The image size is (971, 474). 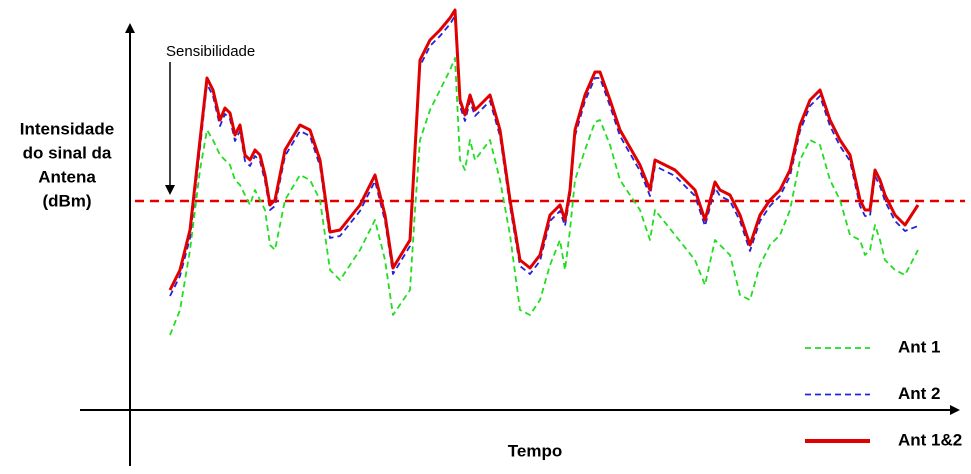 I want to click on threshold-label: Sensibilidade, so click(x=210, y=51).